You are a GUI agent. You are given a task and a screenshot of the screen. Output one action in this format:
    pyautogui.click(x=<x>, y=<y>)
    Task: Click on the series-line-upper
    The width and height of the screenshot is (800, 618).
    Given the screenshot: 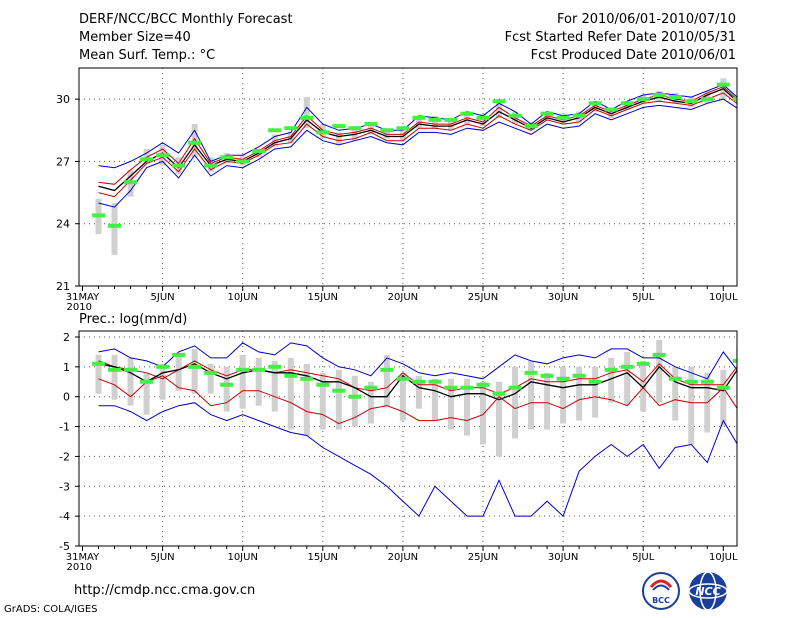 What is the action you would take?
    pyautogui.click(x=417, y=377)
    